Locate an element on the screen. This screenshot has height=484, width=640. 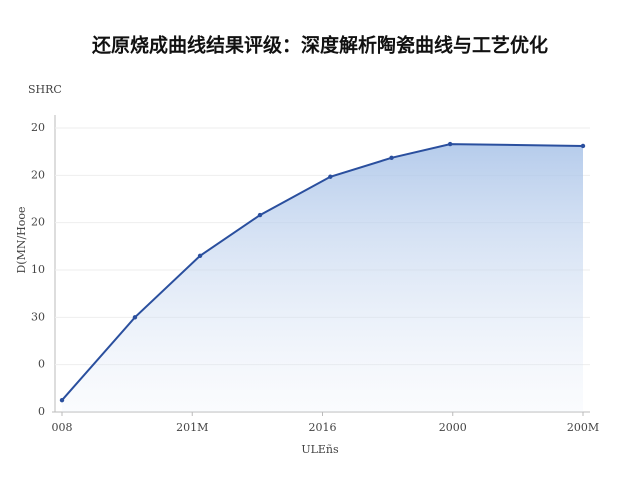
x-tick-label: 2000 is located at coordinates (453, 427).